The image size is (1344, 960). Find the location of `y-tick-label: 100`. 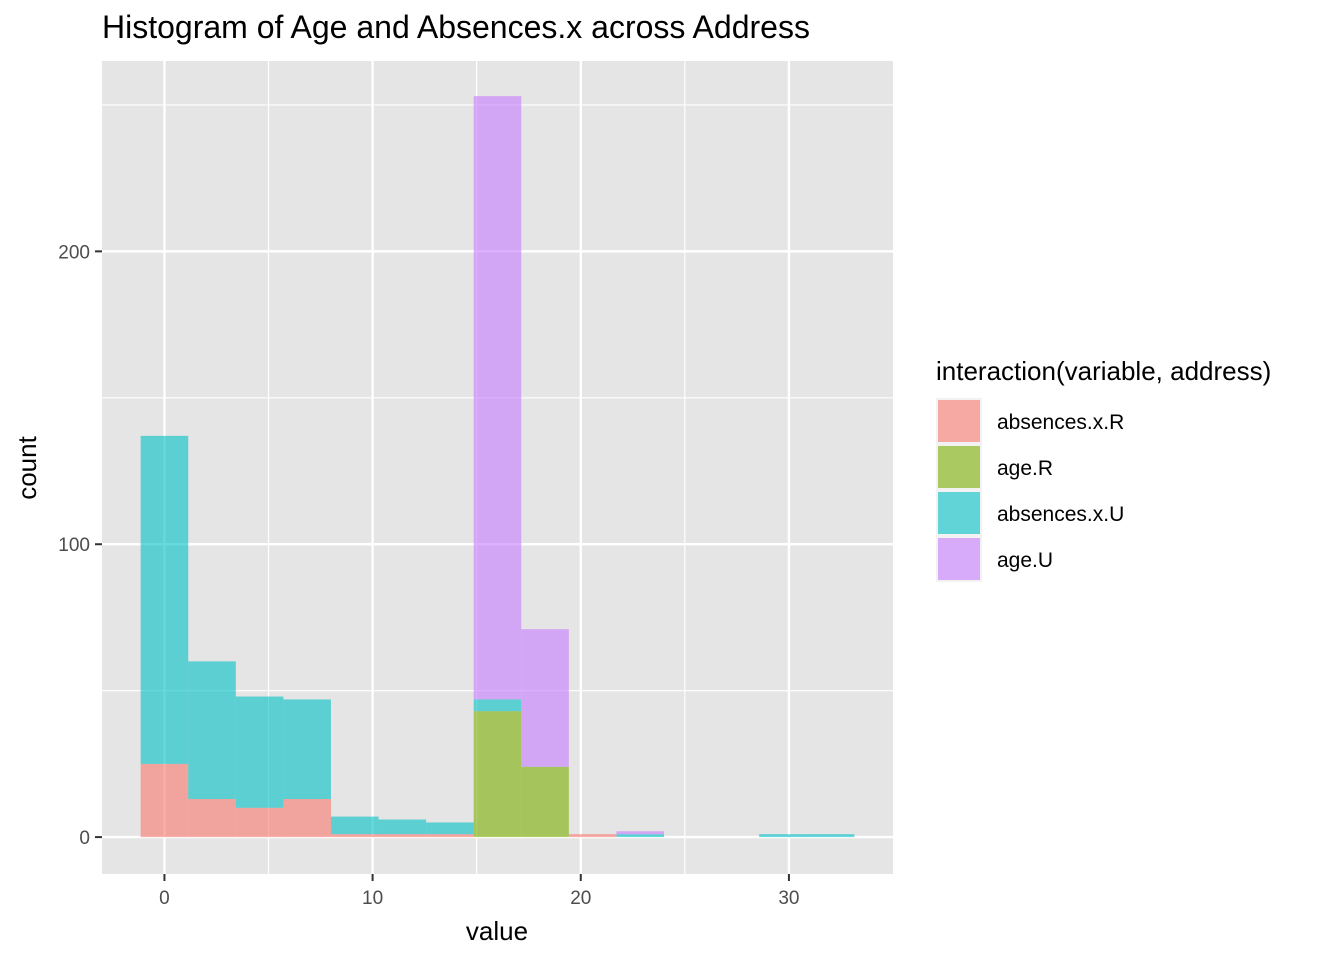

y-tick-label: 100 is located at coordinates (74, 545).